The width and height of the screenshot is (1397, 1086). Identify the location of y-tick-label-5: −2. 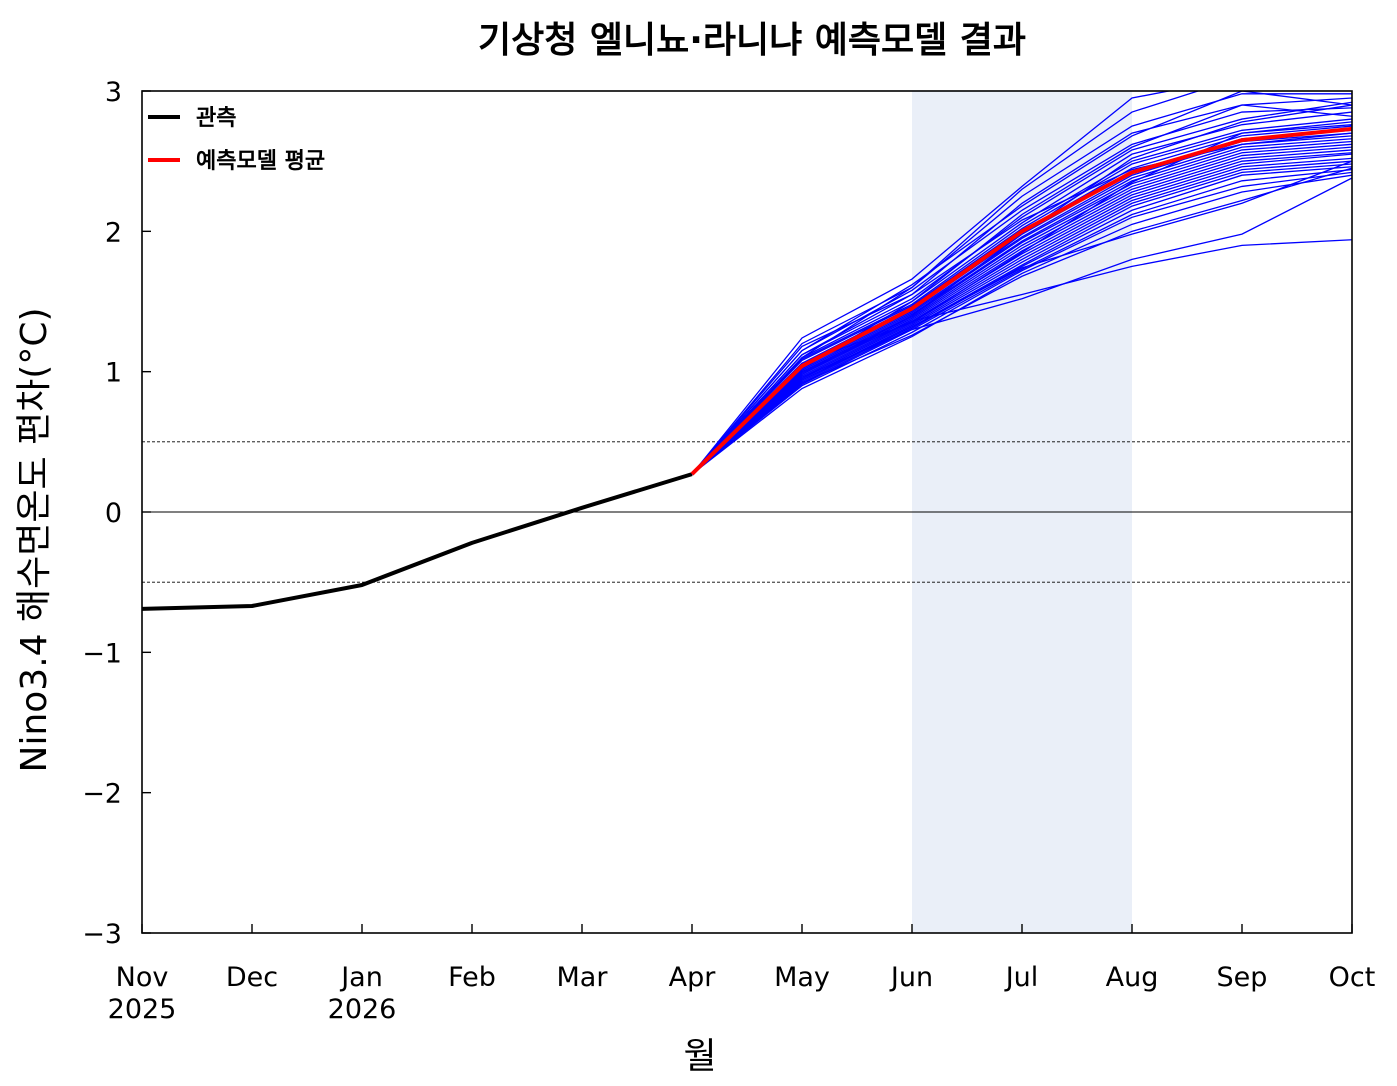
(102, 794).